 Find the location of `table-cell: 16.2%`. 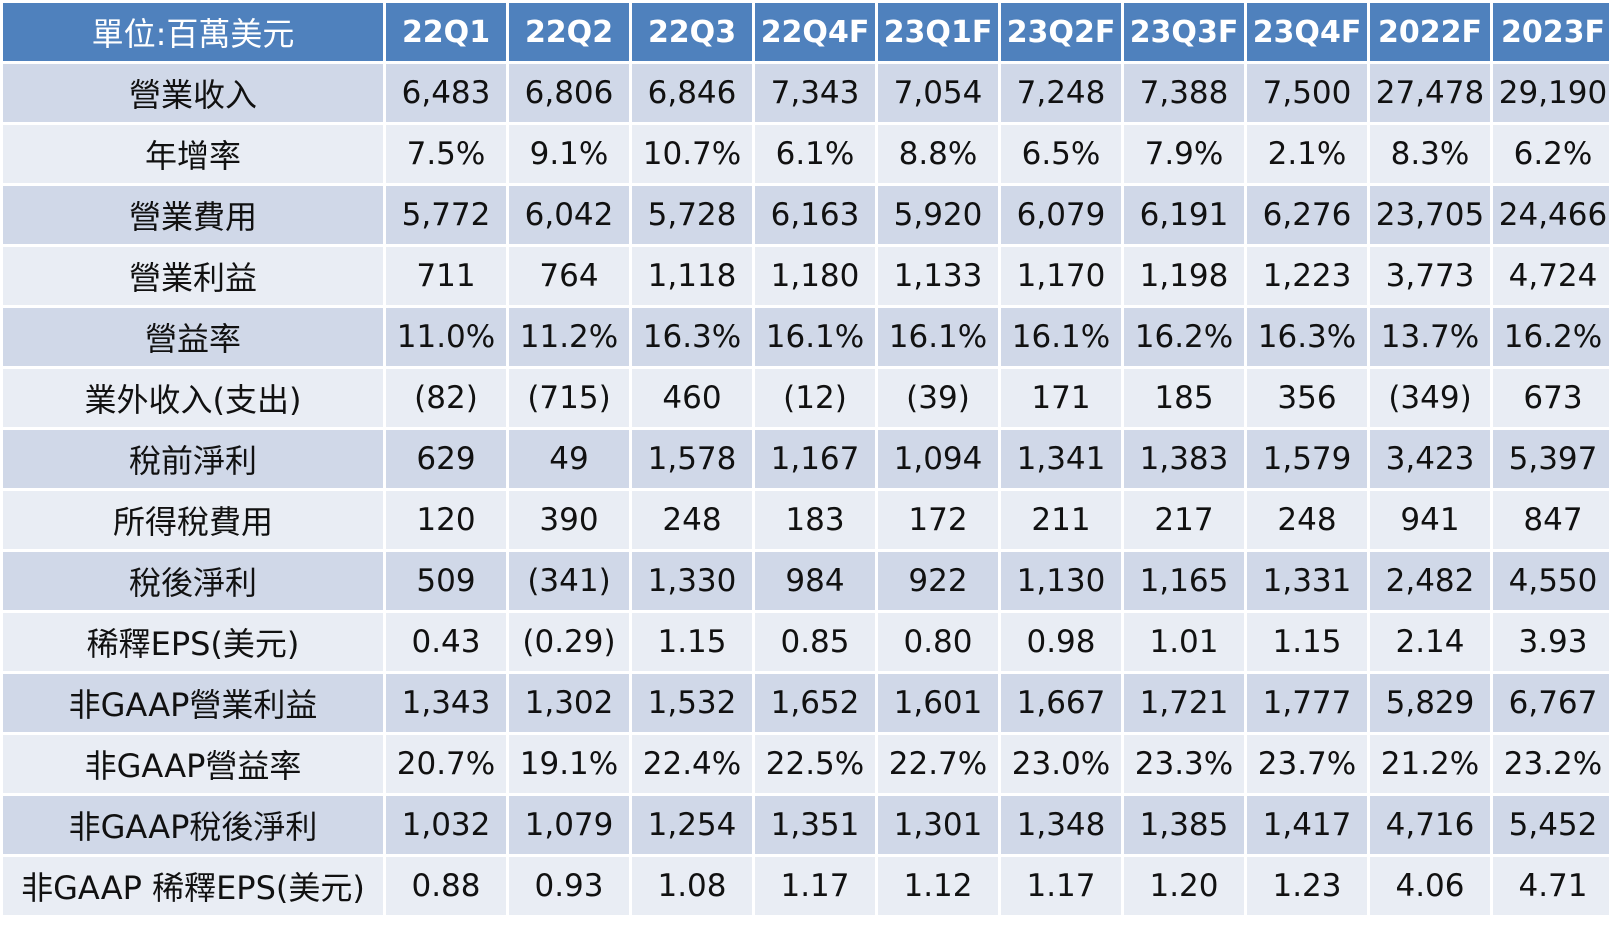

table-cell: 16.2% is located at coordinates (1184, 337).